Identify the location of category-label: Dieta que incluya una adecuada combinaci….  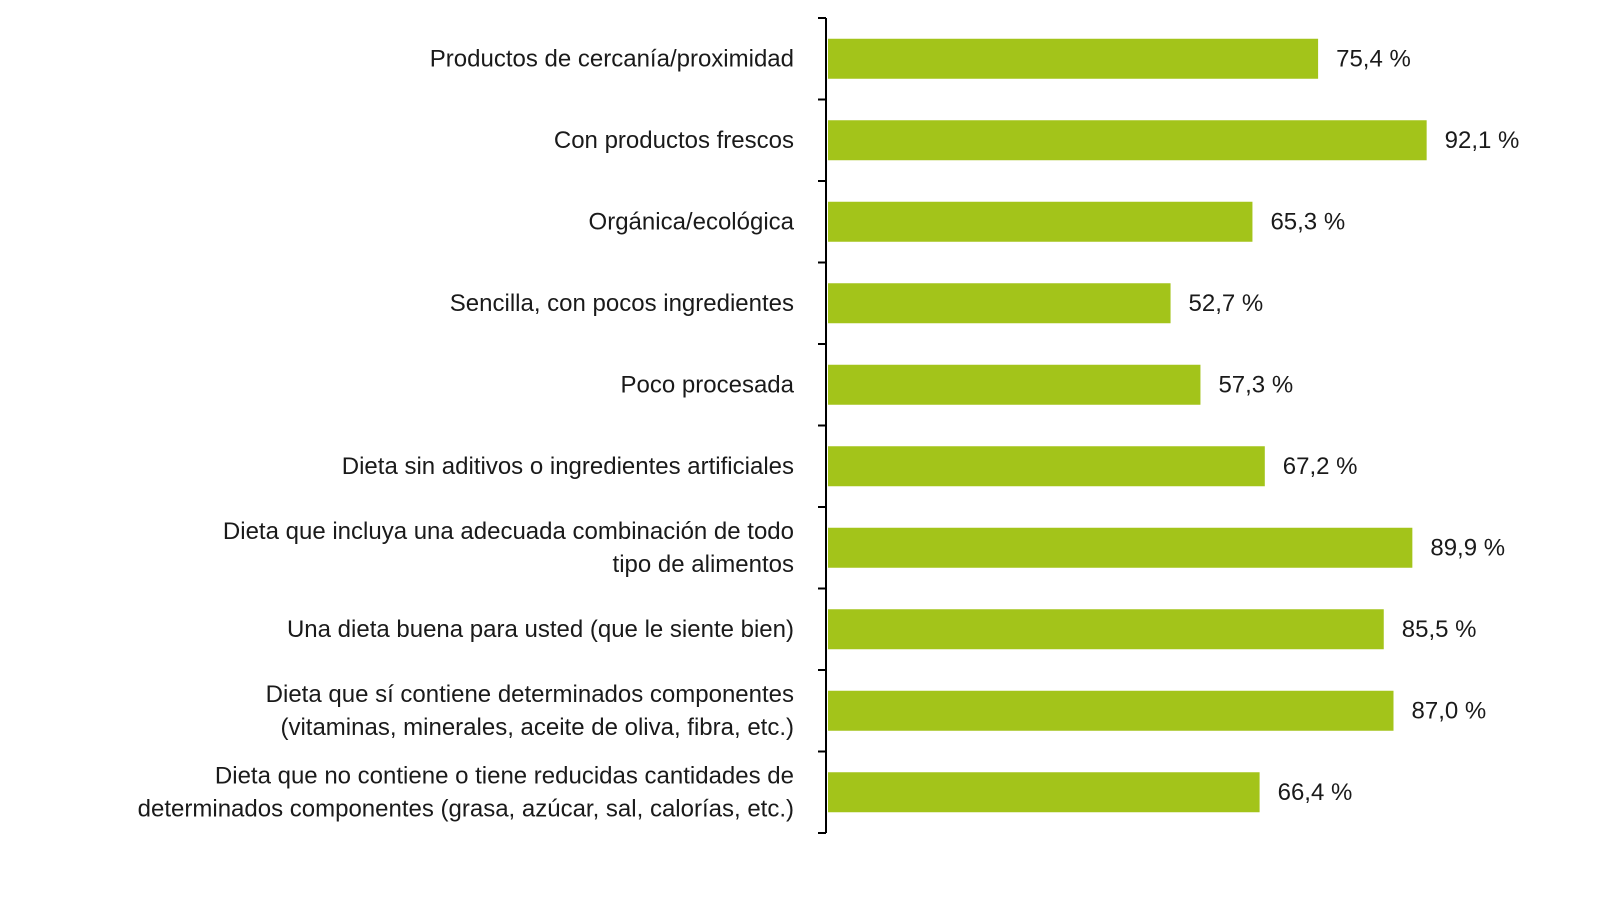
(508, 531).